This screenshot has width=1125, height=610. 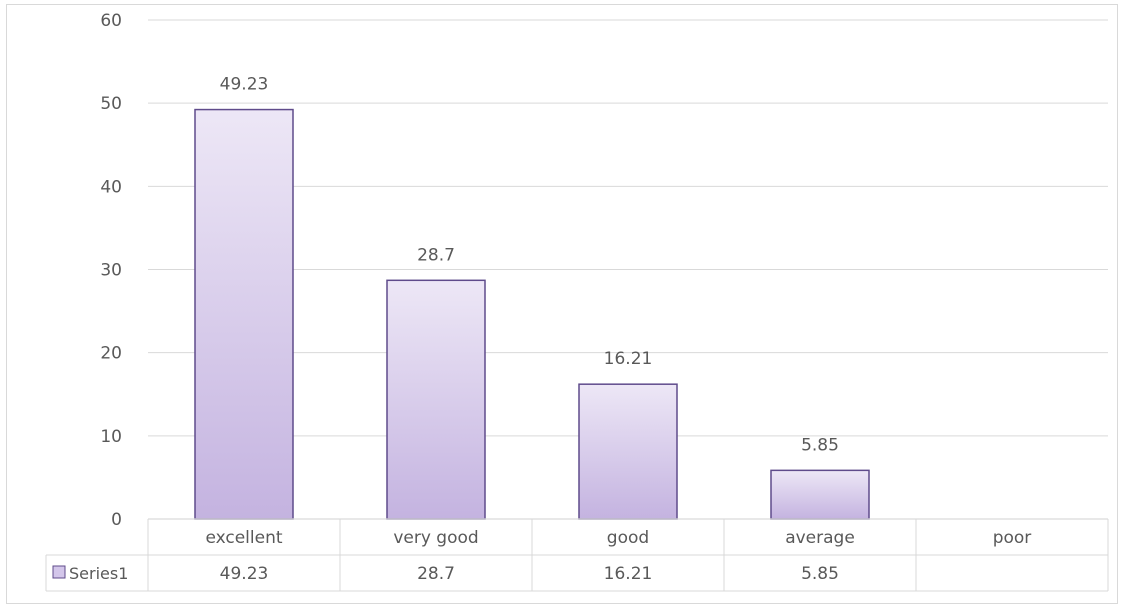 I want to click on table-value: 28.7, so click(x=436, y=574).